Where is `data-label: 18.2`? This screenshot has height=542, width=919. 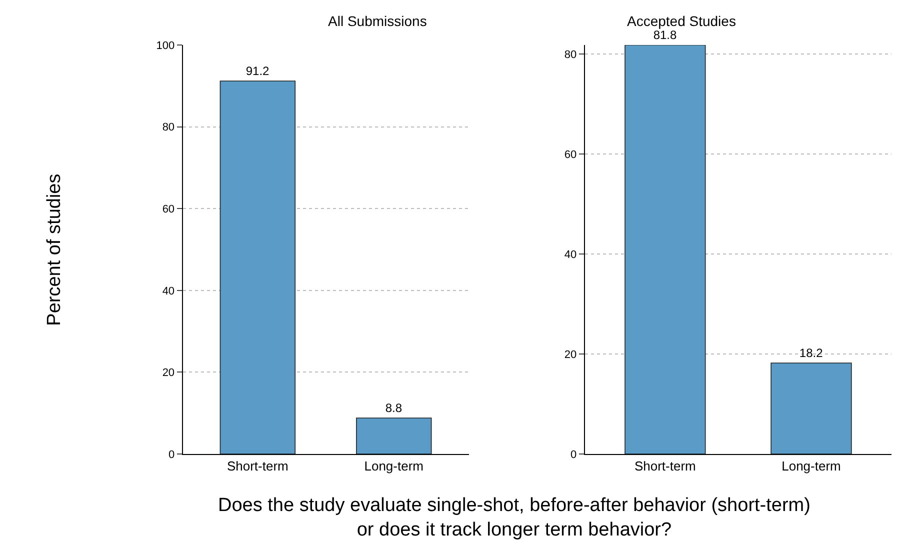 data-label: 18.2 is located at coordinates (811, 353).